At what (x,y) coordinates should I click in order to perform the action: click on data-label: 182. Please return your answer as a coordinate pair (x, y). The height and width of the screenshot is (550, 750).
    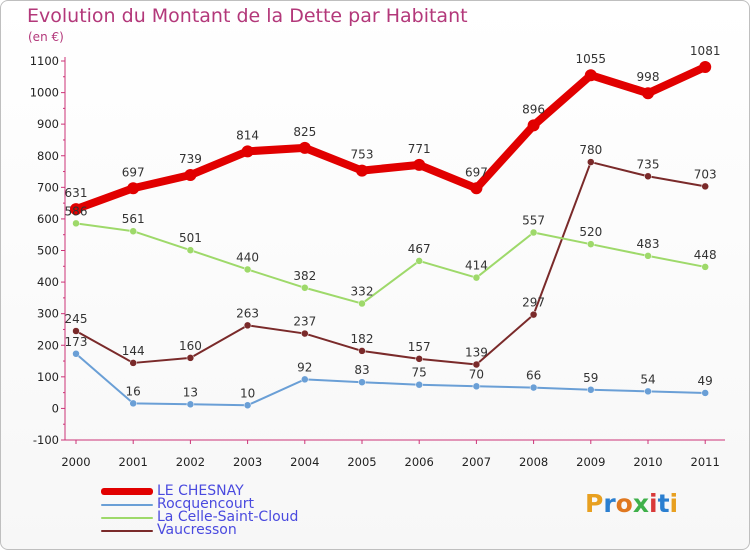
    Looking at the image, I should click on (362, 339).